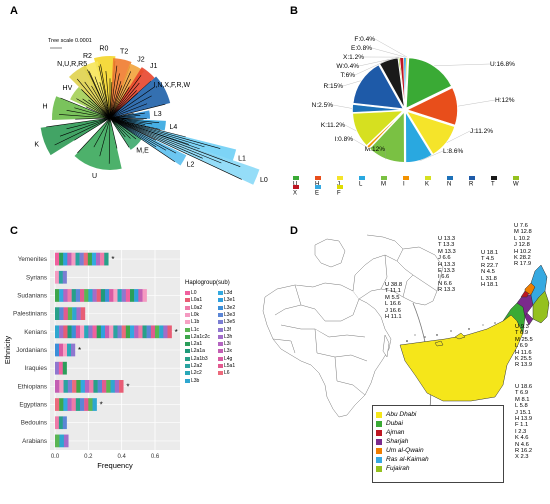 The image size is (550, 504). What do you see at coordinates (34, 441) in the screenshot?
I see `y-tick-label: Arabians` at bounding box center [34, 441].